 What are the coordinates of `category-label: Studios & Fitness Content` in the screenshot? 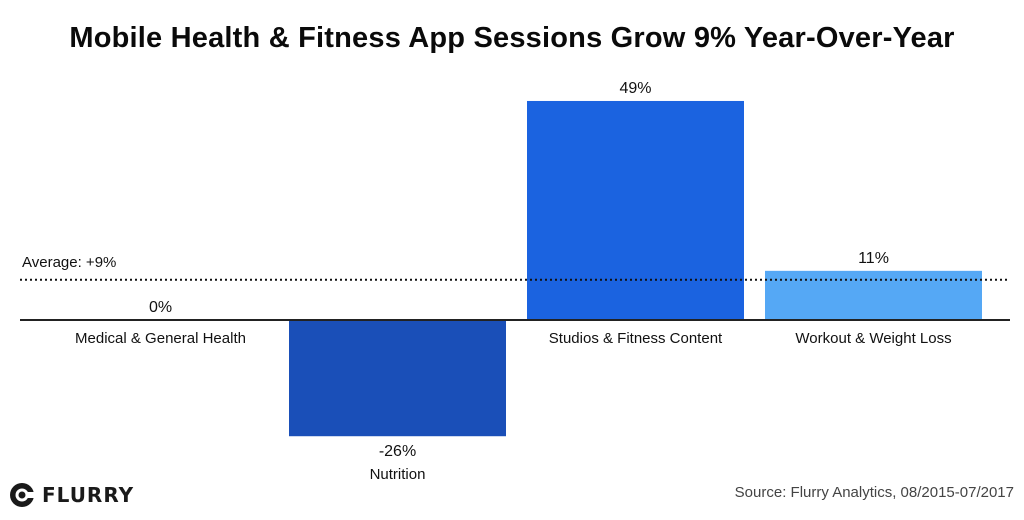 It's located at (636, 338).